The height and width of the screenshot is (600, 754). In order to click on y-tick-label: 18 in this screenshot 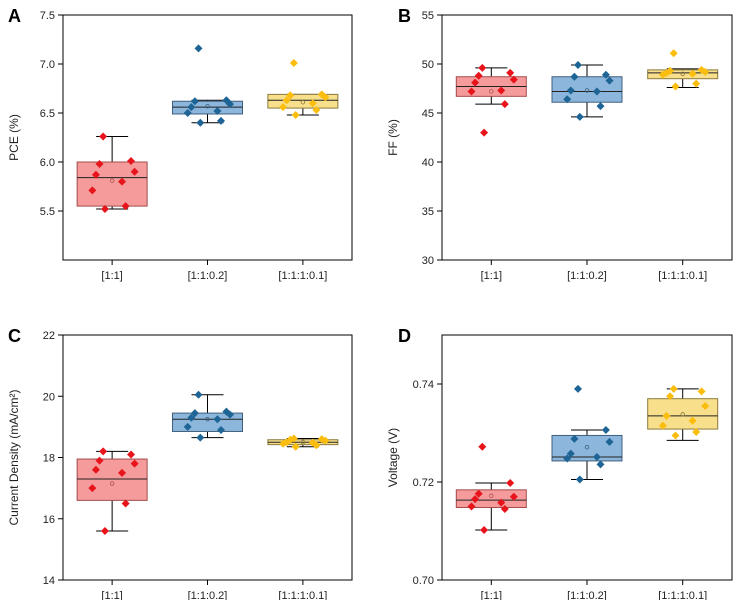, I will do `click(49, 459)`.